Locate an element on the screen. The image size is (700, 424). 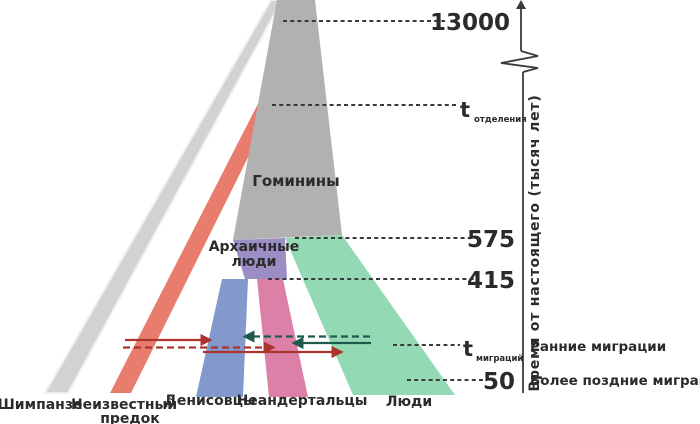
tick-label-415: 415 is located at coordinates (491, 281).